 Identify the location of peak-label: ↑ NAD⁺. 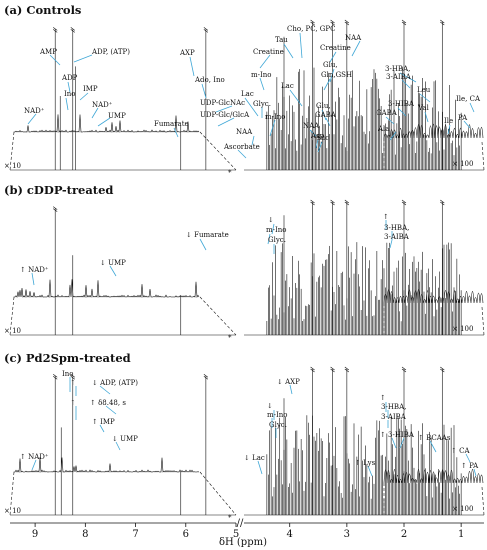
(34, 457).